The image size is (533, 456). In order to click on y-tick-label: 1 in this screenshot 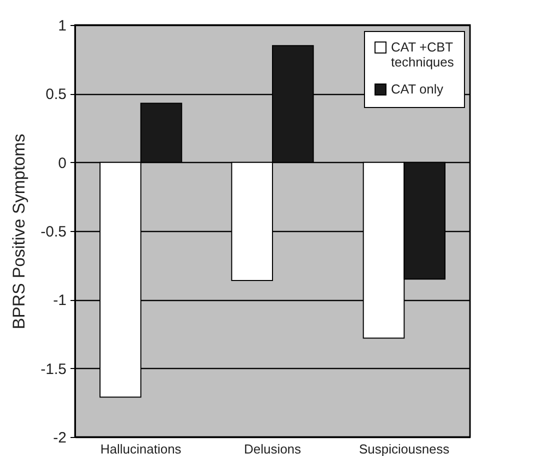, I will do `click(62, 26)`.